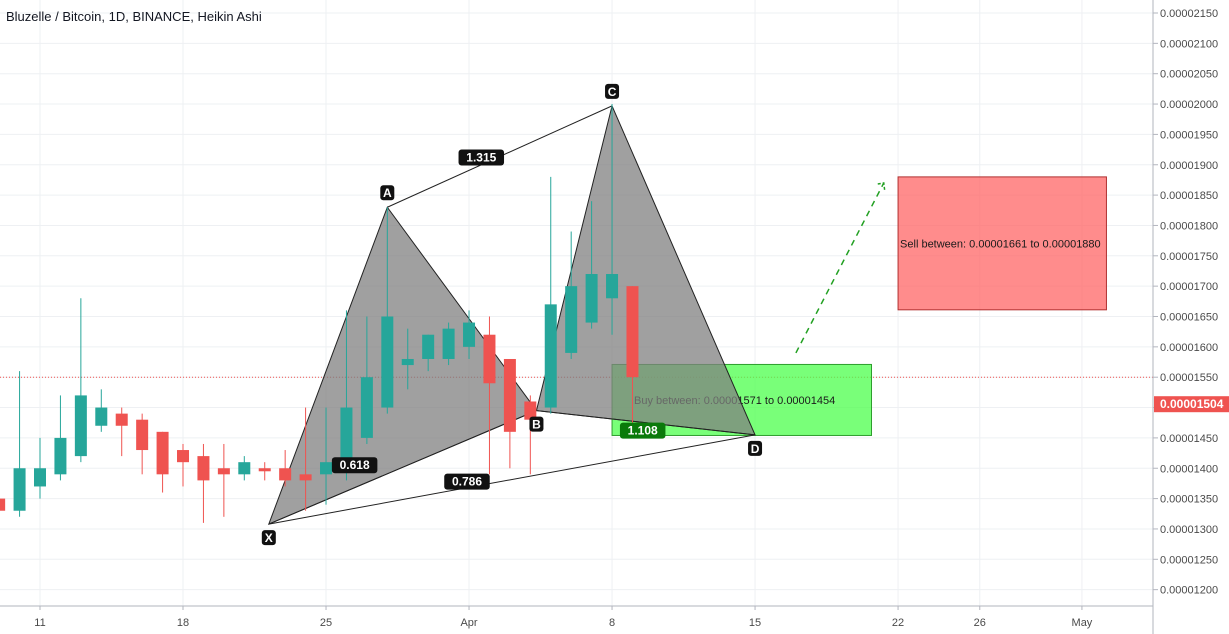  I want to click on y-tick-label: 0.00001900, so click(1189, 166).